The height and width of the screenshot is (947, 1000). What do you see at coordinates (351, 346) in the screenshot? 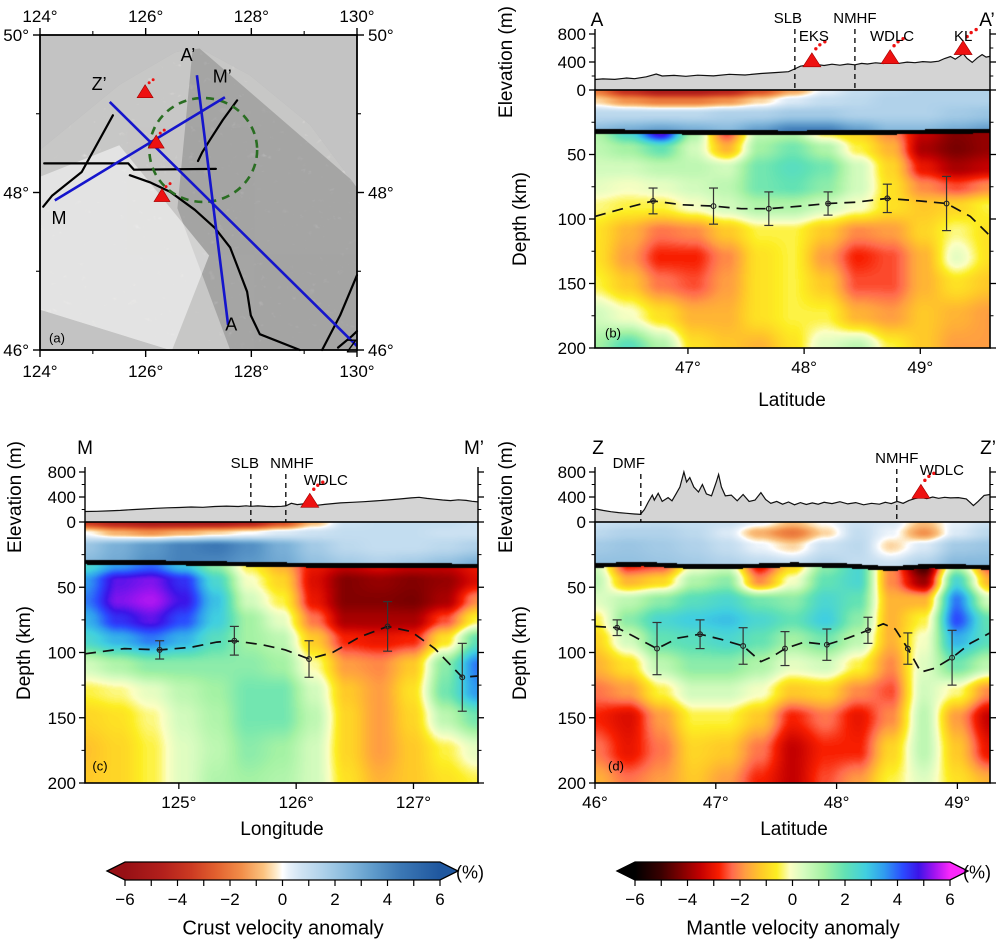
I see `profile-endpoint-label: Z` at bounding box center [351, 346].